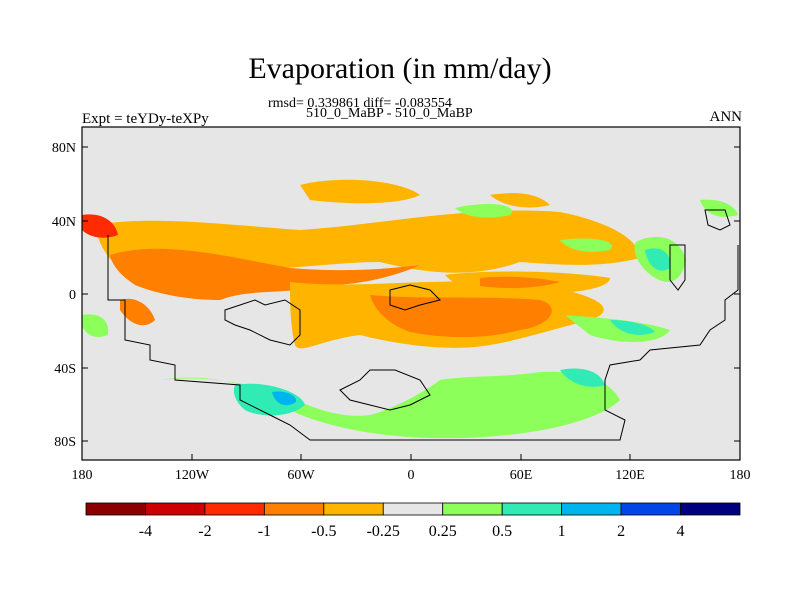  What do you see at coordinates (192, 475) in the screenshot?
I see `lon-tick-label: 120W` at bounding box center [192, 475].